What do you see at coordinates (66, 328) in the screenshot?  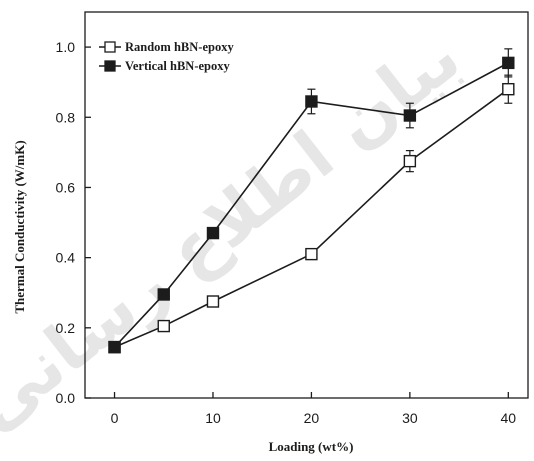 I see `y-tick-label: 0.2` at bounding box center [66, 328].